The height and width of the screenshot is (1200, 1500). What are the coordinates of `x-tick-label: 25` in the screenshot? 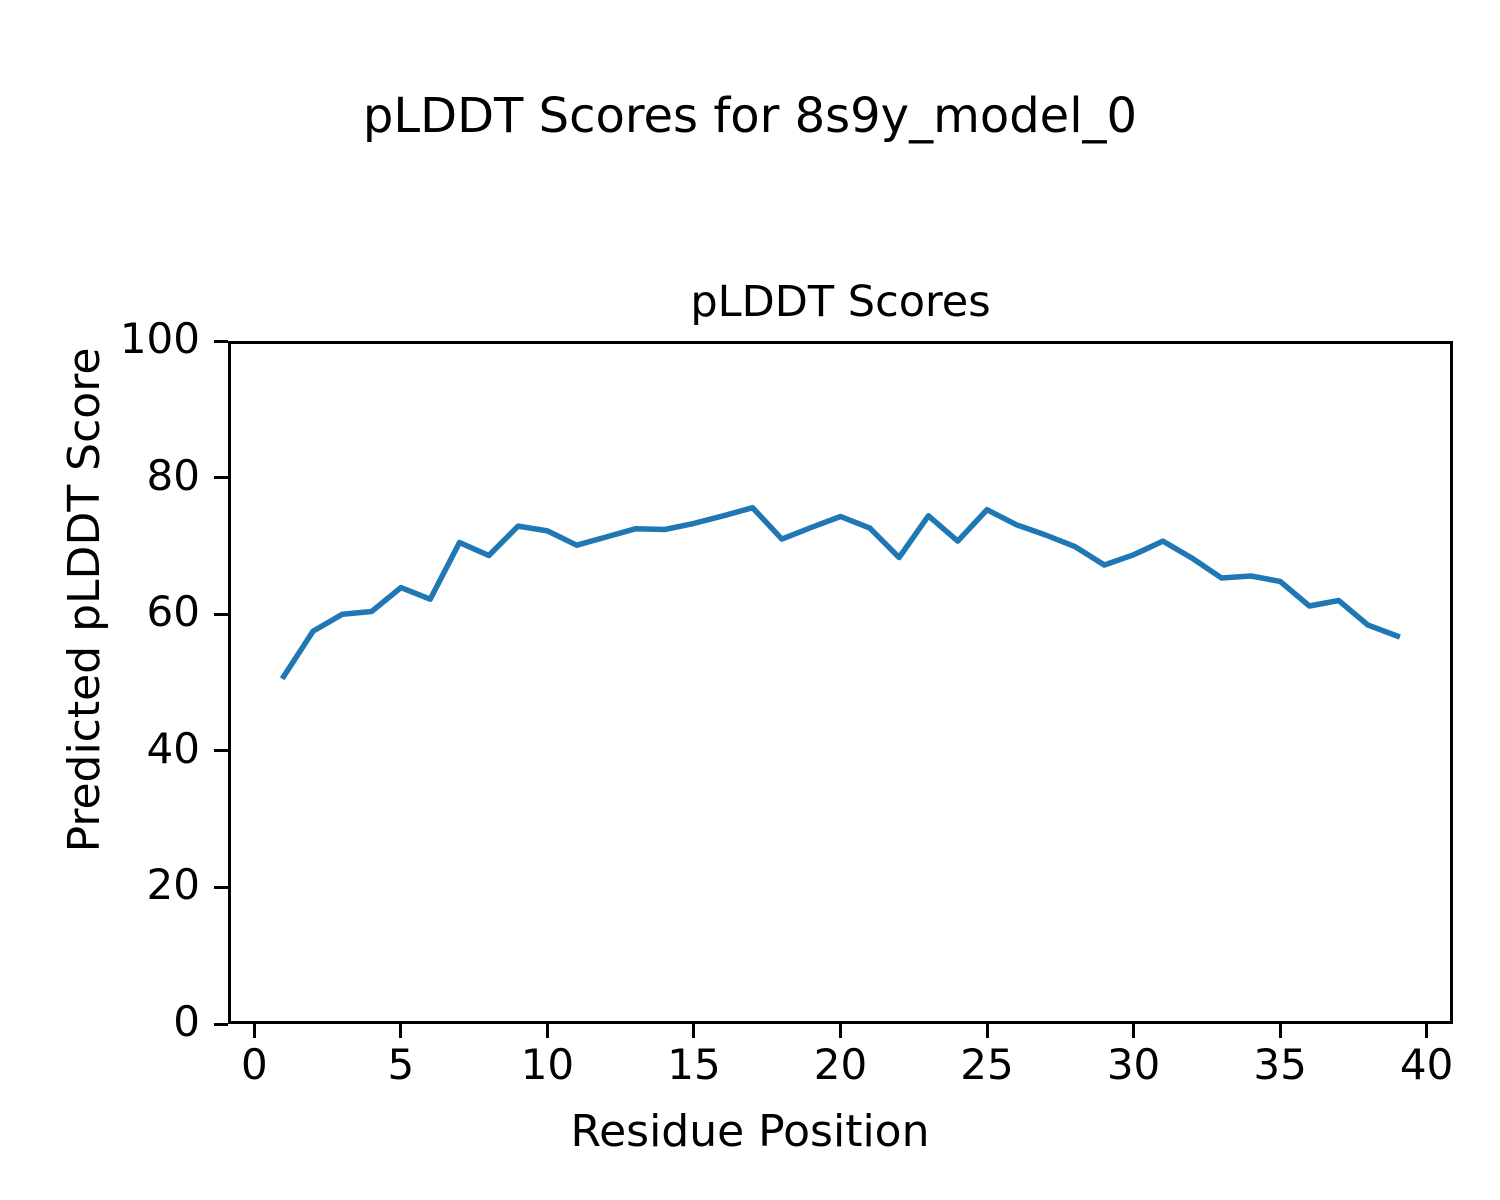 It's located at (987, 1064).